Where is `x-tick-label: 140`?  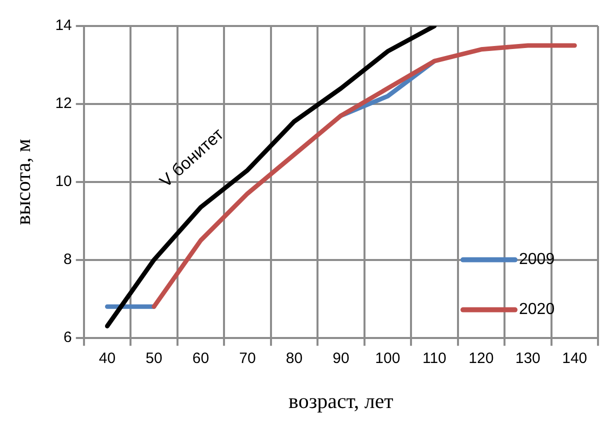 x-tick-label: 140 is located at coordinates (575, 358).